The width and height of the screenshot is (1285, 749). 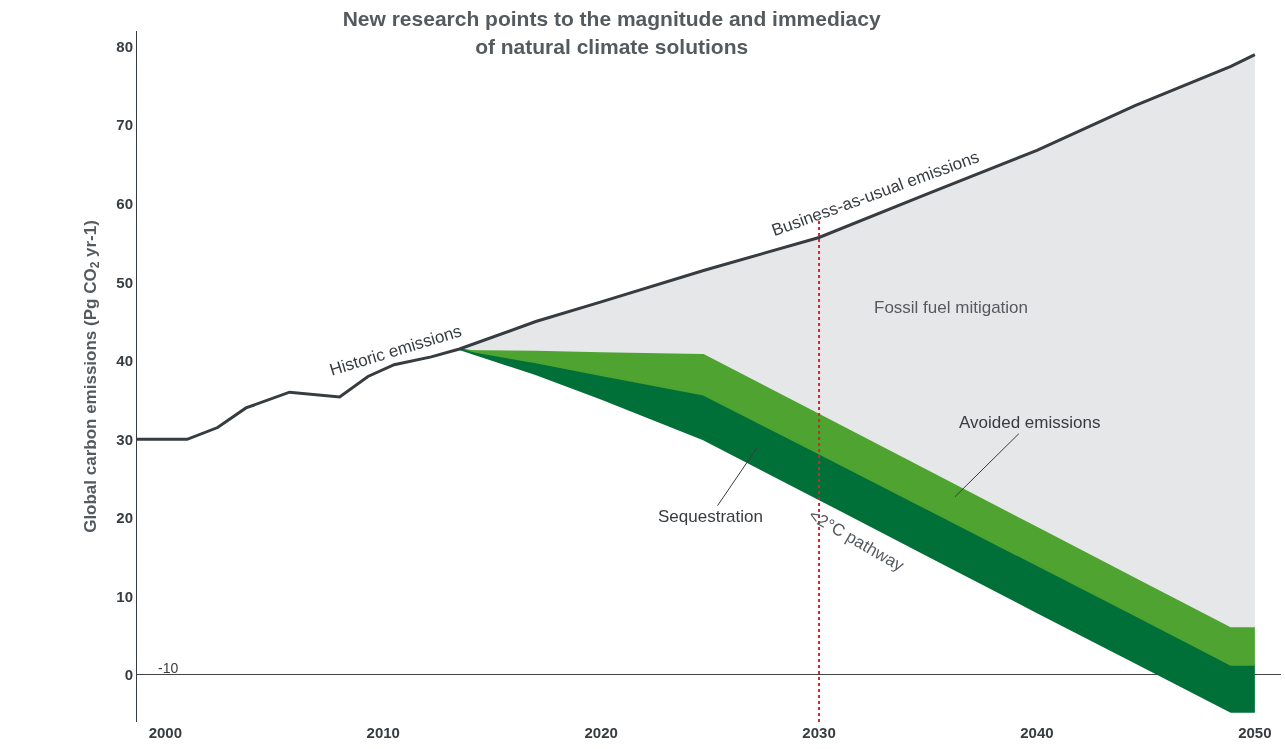 What do you see at coordinates (124, 361) in the screenshot?
I see `y-tick-label: 40` at bounding box center [124, 361].